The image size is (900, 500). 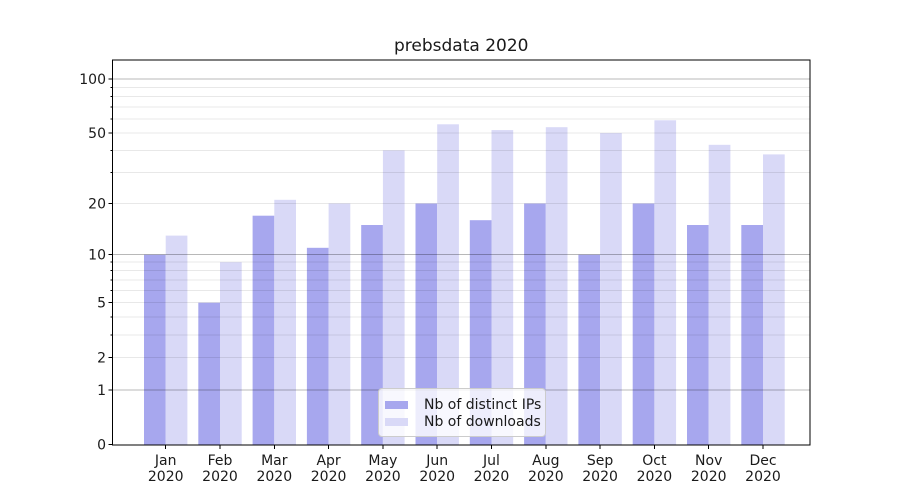 I want to click on x-tick-label-10: Nov 2020, so click(x=709, y=469).